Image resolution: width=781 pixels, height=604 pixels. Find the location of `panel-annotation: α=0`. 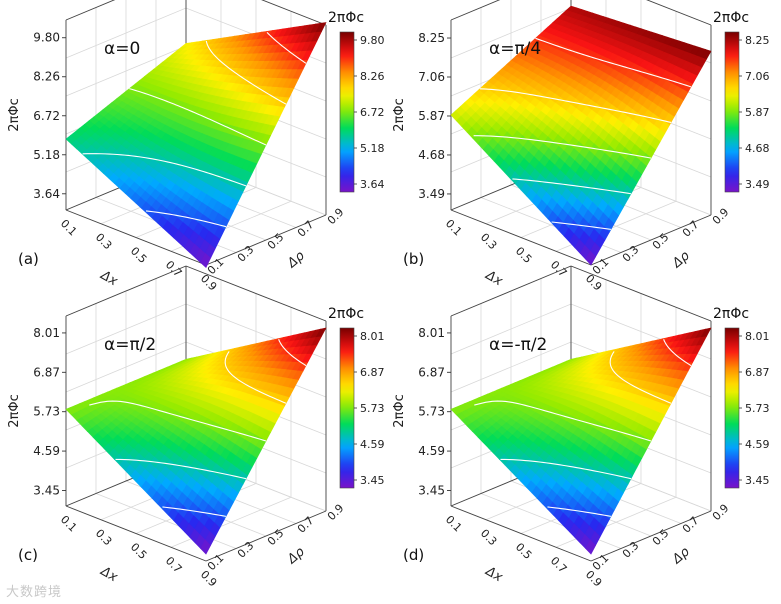

panel-annotation: α=0 is located at coordinates (122, 49).